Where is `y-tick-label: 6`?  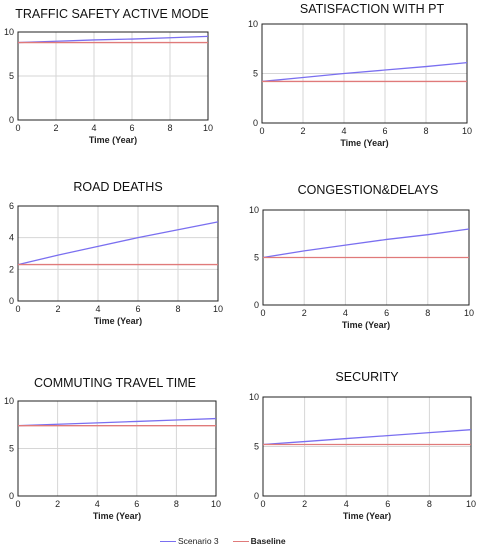 y-tick-label: 6 is located at coordinates (11, 206).